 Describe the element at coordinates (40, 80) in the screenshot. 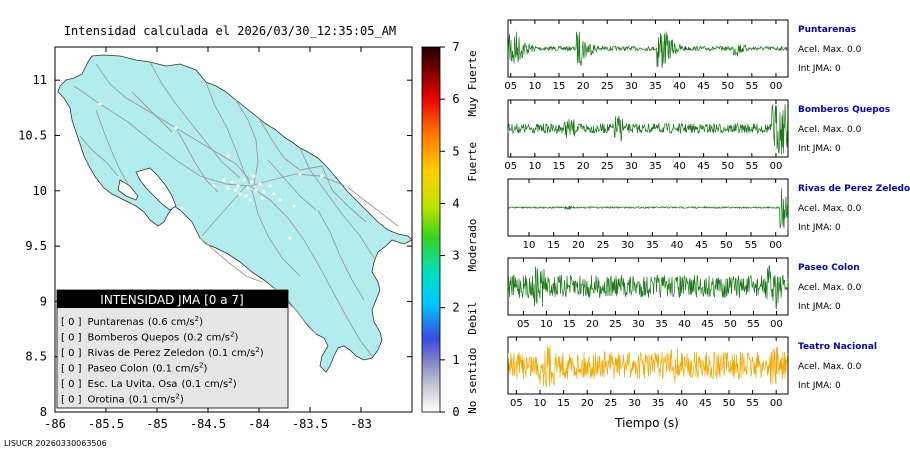

I see `map-y-tick-label: 11` at that location.